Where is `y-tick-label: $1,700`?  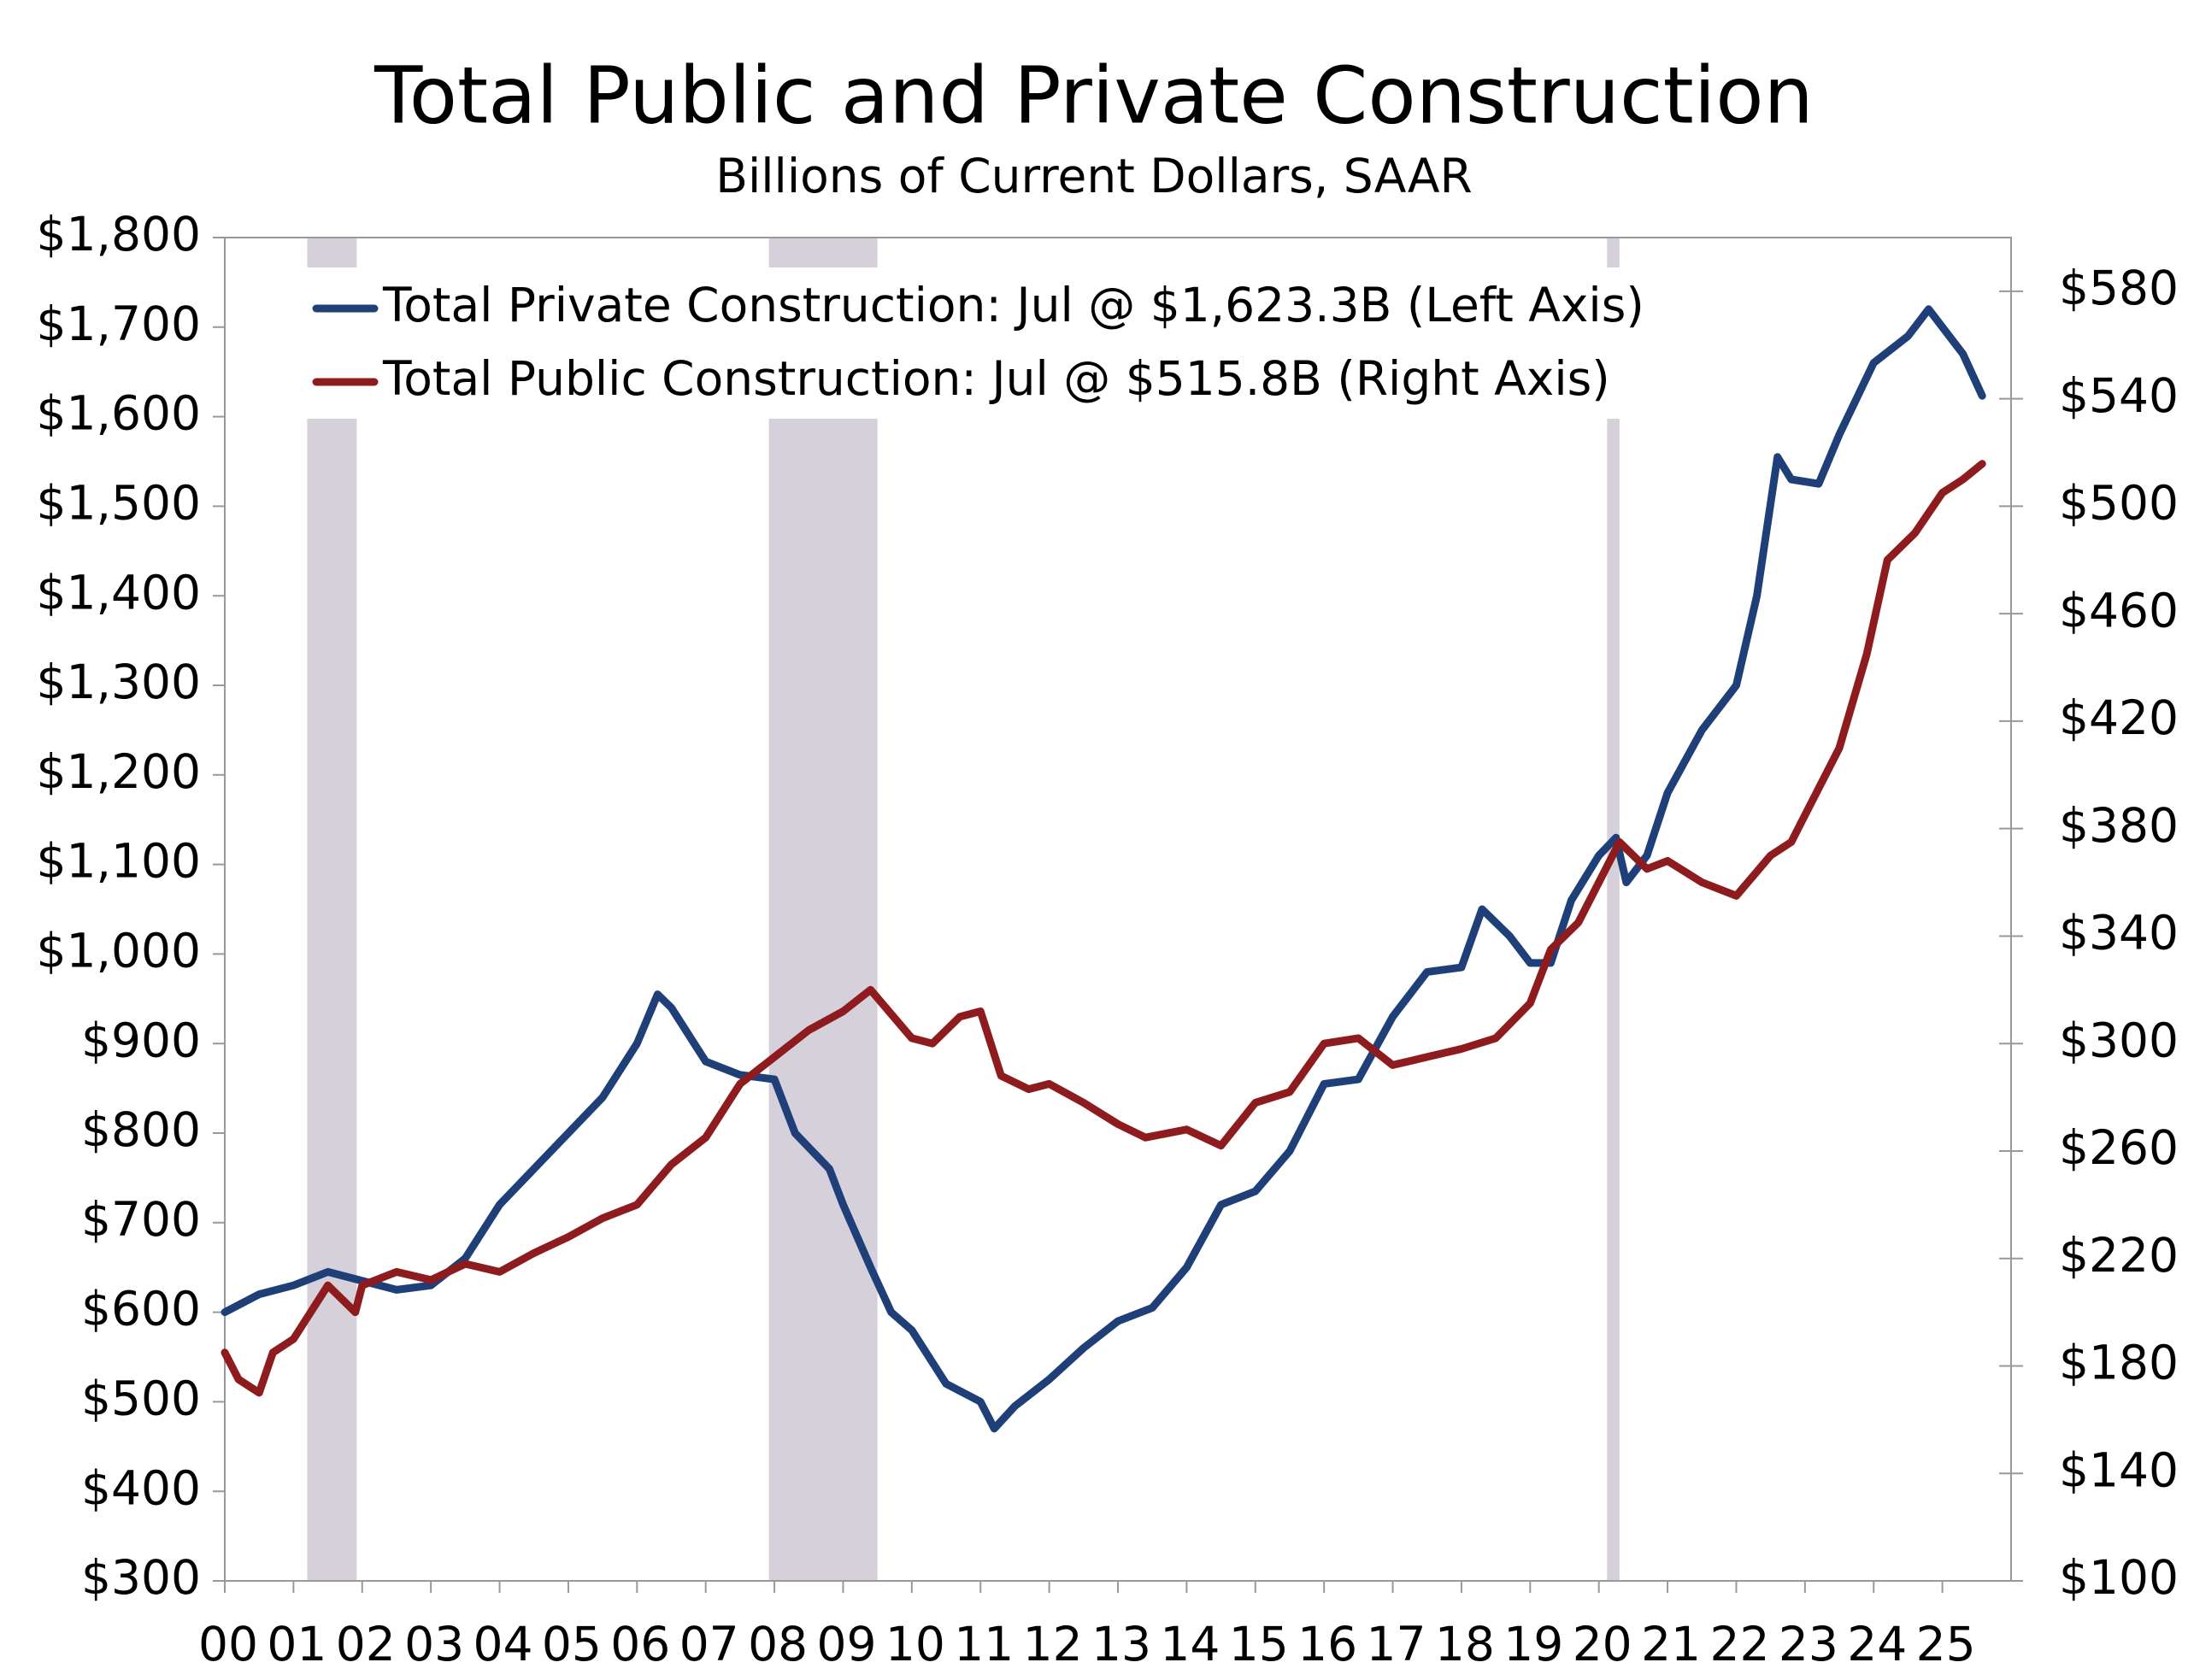 y-tick-label: $1,700 is located at coordinates (119, 324).